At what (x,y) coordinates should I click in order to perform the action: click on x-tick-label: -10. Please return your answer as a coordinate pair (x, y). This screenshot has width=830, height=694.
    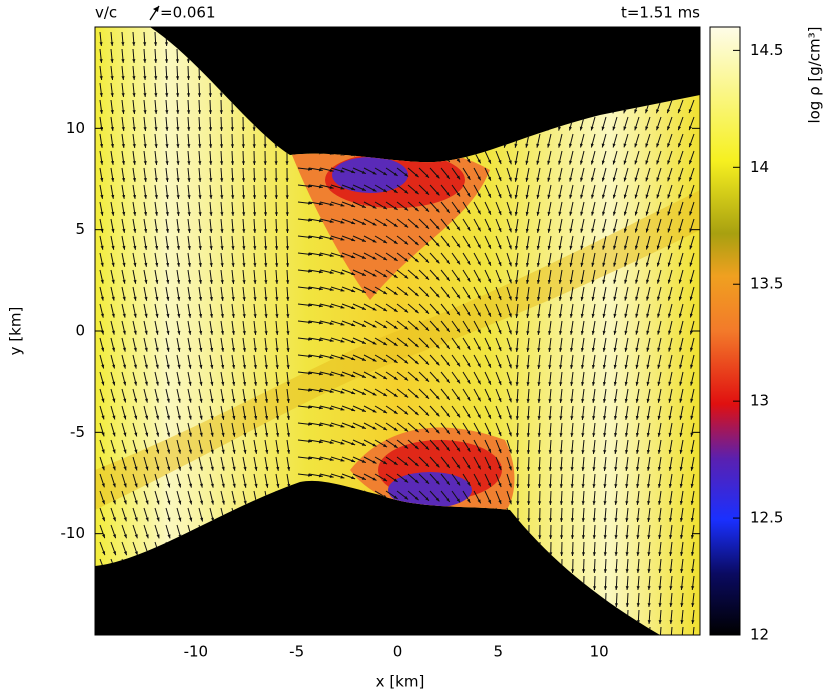
    Looking at the image, I should click on (196, 652).